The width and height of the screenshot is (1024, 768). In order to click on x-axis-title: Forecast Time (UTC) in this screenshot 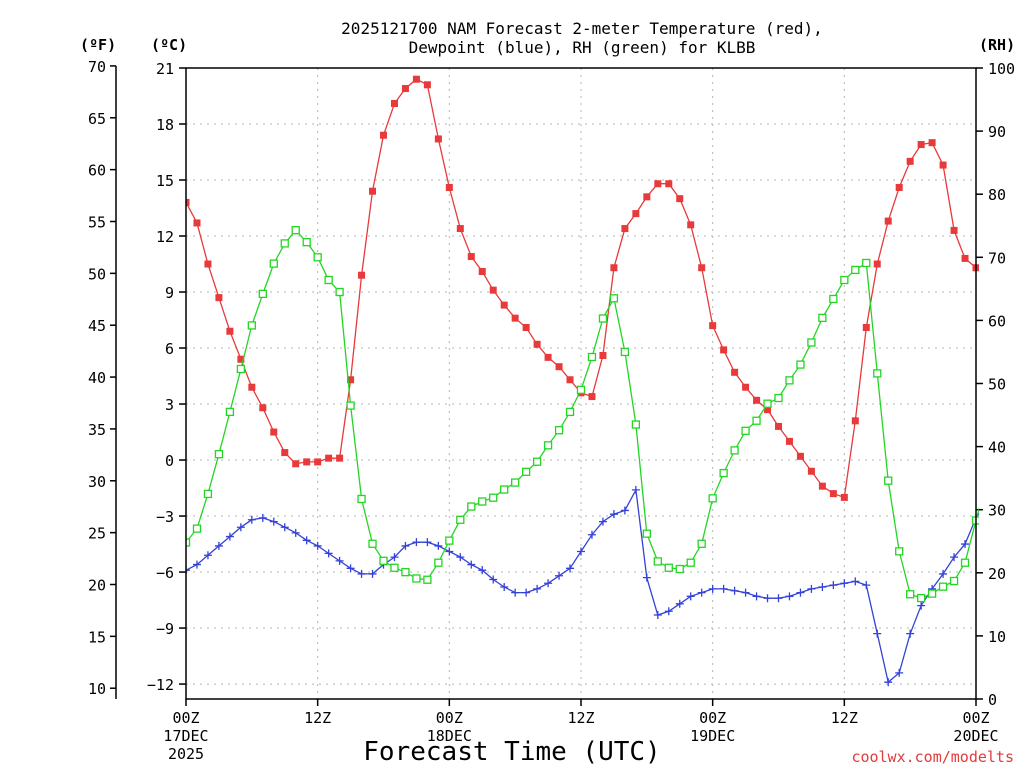, I will do `click(511, 752)`.